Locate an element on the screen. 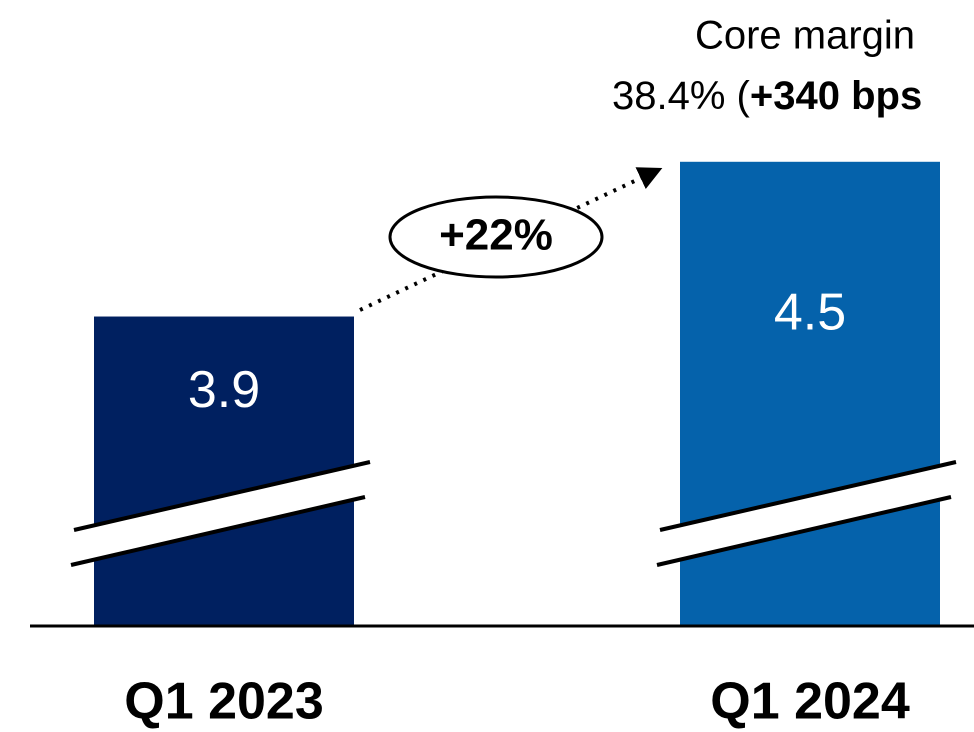 This screenshot has height=732, width=974. x-tick-label: Q1 2023 is located at coordinates (224, 702).